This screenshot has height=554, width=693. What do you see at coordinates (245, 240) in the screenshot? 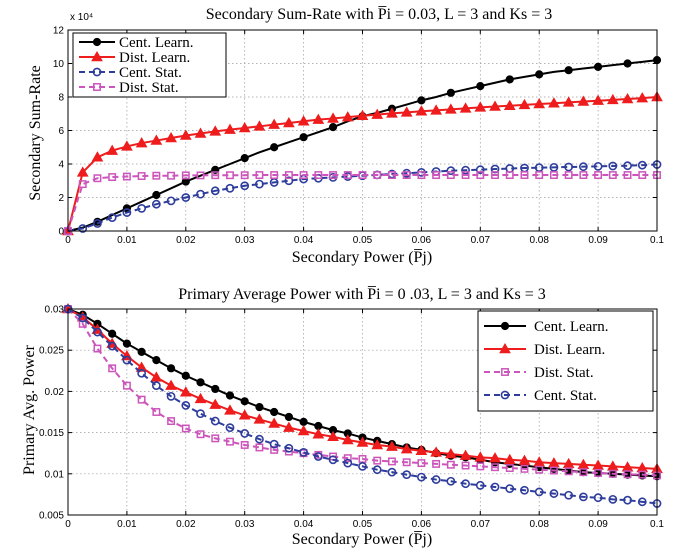
I see `x-tick-label: 0.03` at bounding box center [245, 240].